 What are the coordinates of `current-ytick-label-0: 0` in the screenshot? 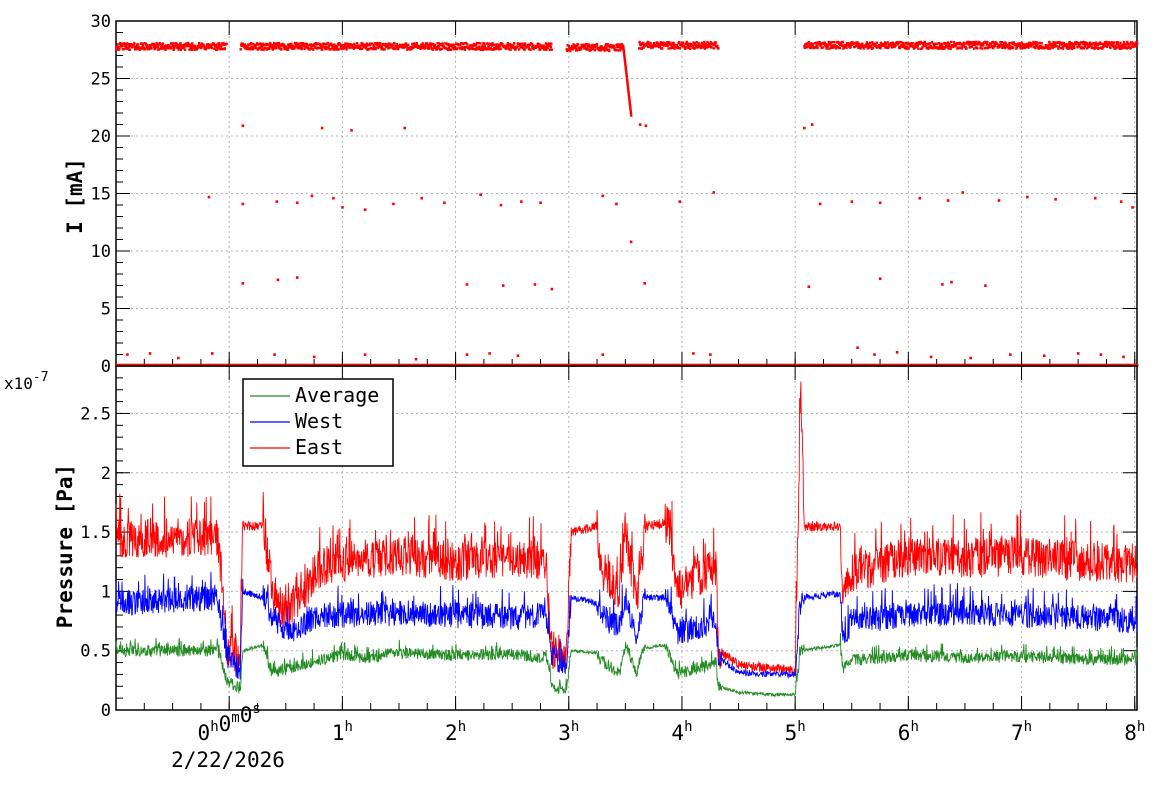 It's located at (106, 367).